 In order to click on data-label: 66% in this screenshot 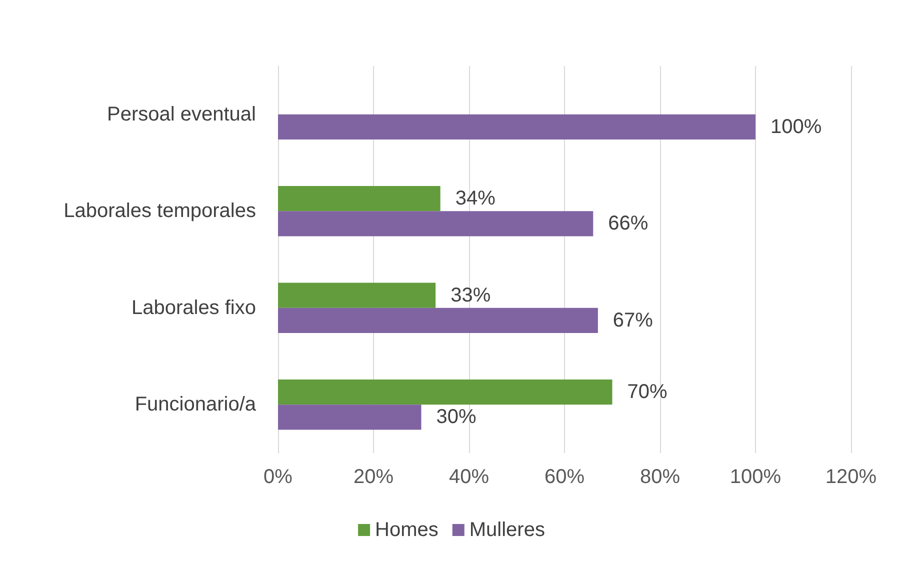, I will do `click(628, 223)`.